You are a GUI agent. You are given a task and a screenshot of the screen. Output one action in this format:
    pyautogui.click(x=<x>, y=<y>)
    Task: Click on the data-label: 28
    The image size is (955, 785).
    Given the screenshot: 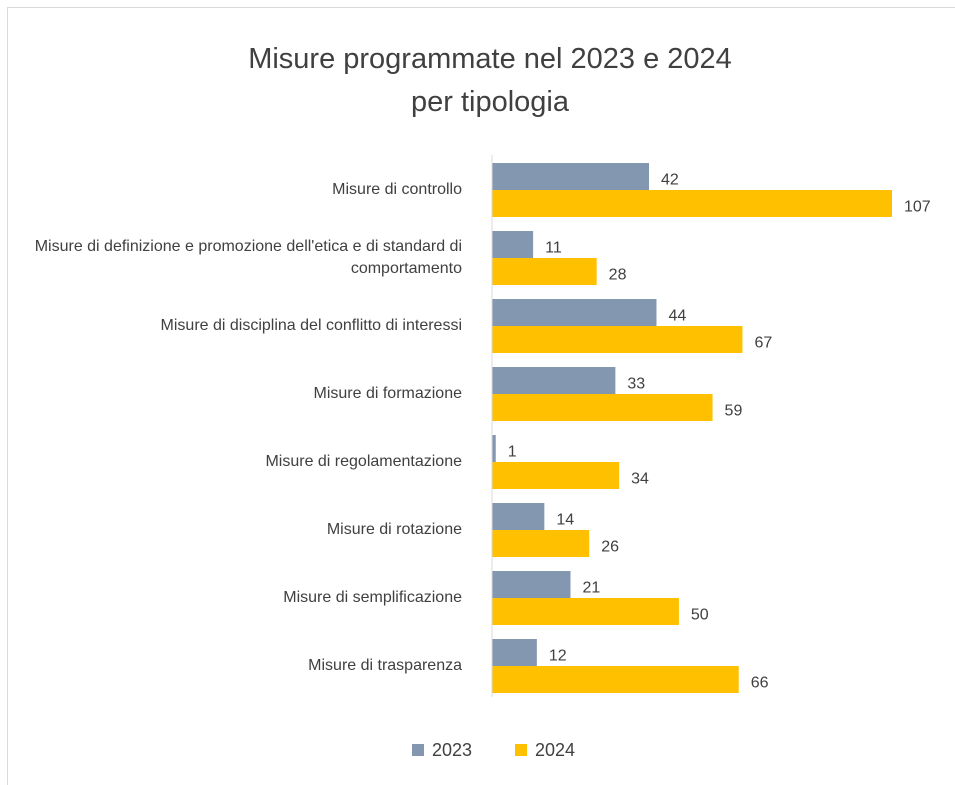 What is the action you would take?
    pyautogui.click(x=618, y=275)
    